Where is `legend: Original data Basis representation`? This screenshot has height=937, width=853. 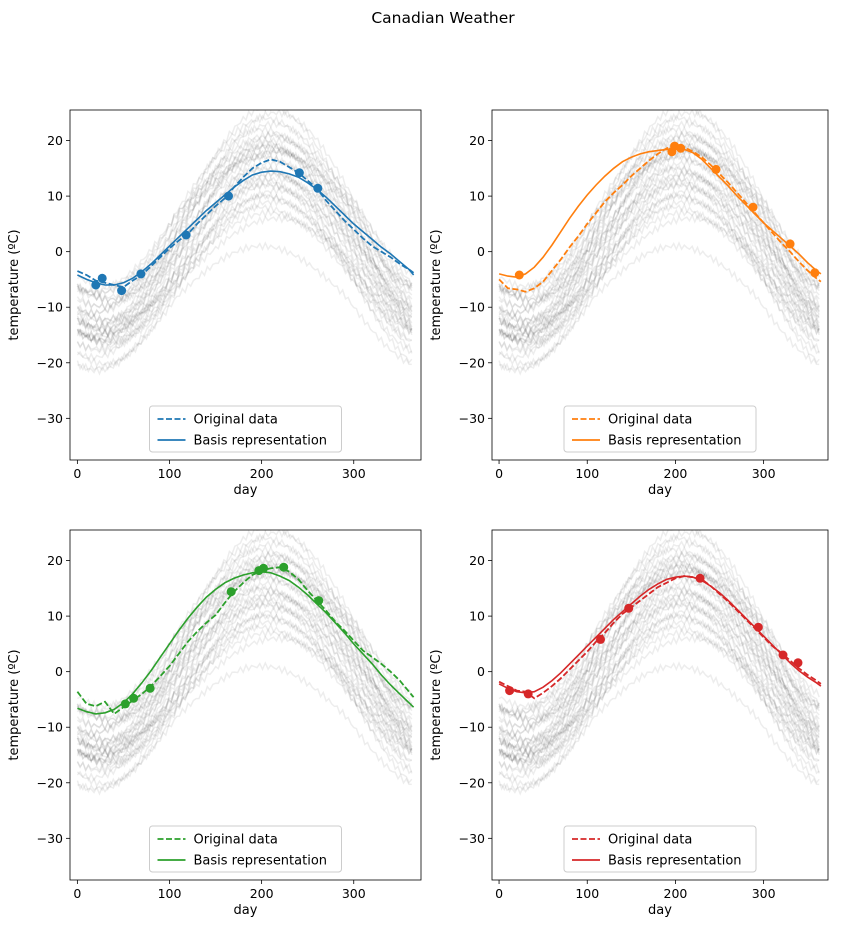 legend: Original data Basis representation is located at coordinates (660, 849).